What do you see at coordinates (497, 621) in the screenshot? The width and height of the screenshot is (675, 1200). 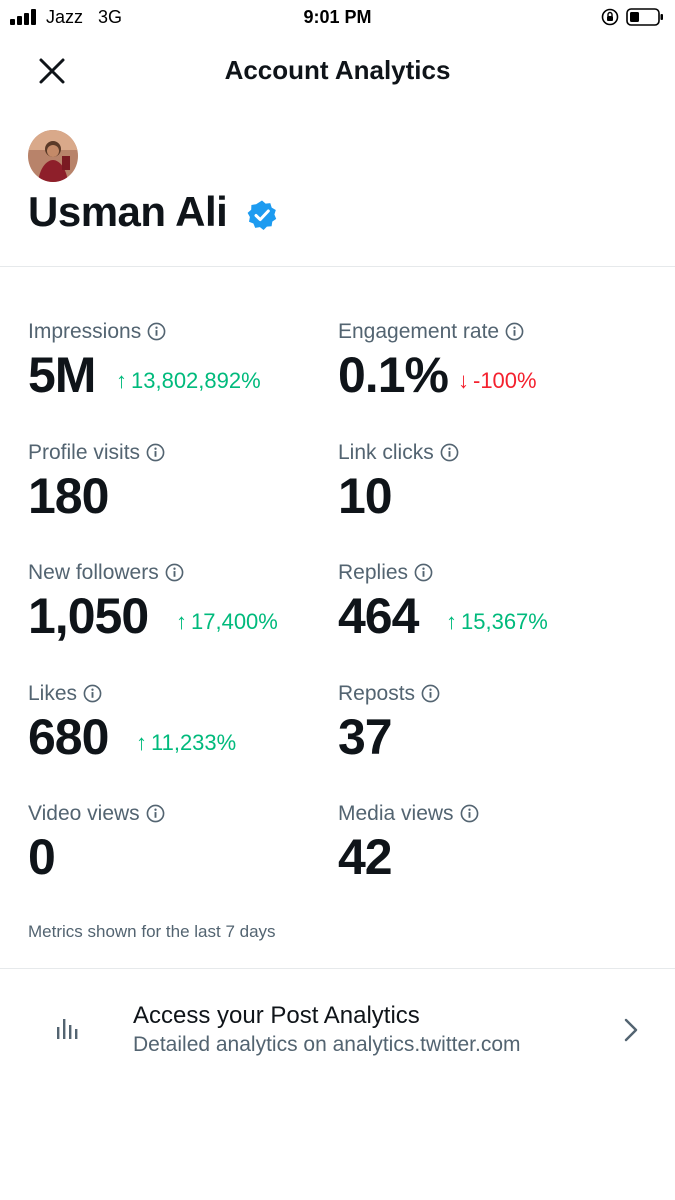 I see `metric-change: ↑ 15,367%` at bounding box center [497, 621].